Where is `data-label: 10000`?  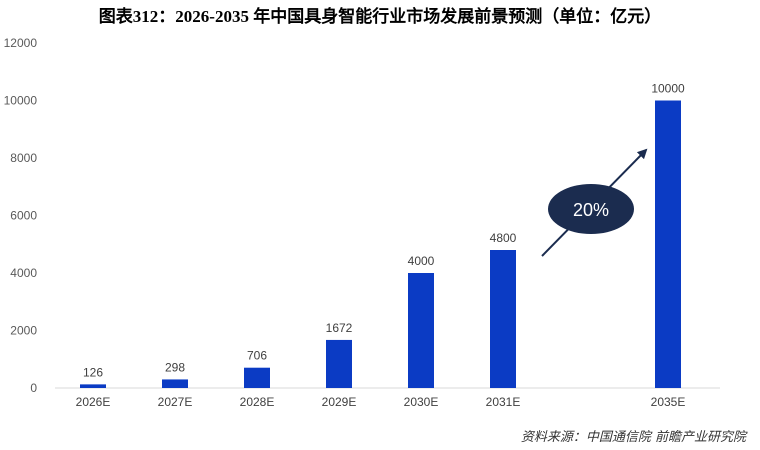
data-label: 10000 is located at coordinates (668, 89).